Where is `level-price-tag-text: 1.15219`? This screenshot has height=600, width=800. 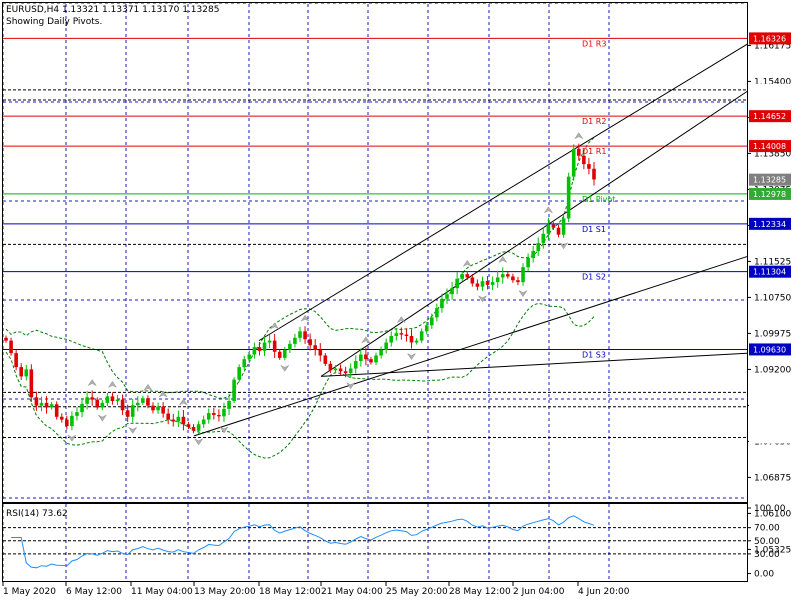
level-price-tag-text: 1.15219 is located at coordinates (769, 90).